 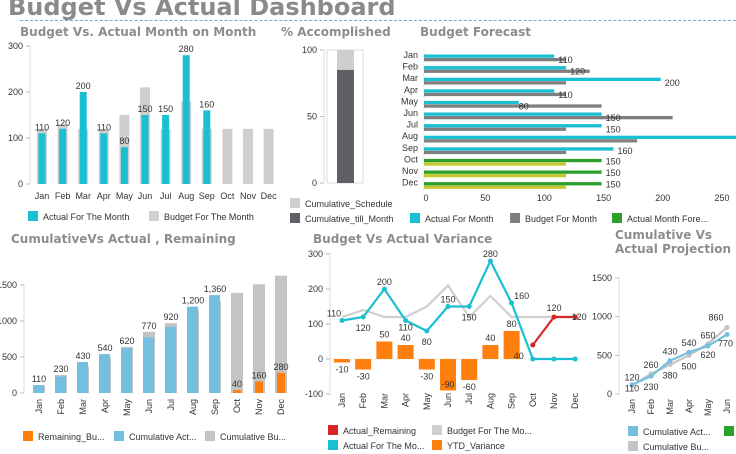 I want to click on proj-actual-label: 230, so click(x=650, y=387).